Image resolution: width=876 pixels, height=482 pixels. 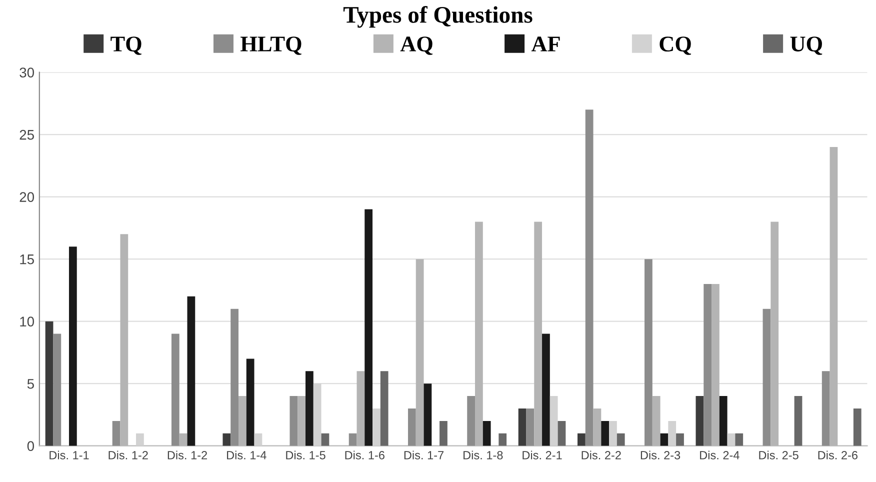 I want to click on x-tick-label: Dis. 1-7, so click(x=424, y=455).